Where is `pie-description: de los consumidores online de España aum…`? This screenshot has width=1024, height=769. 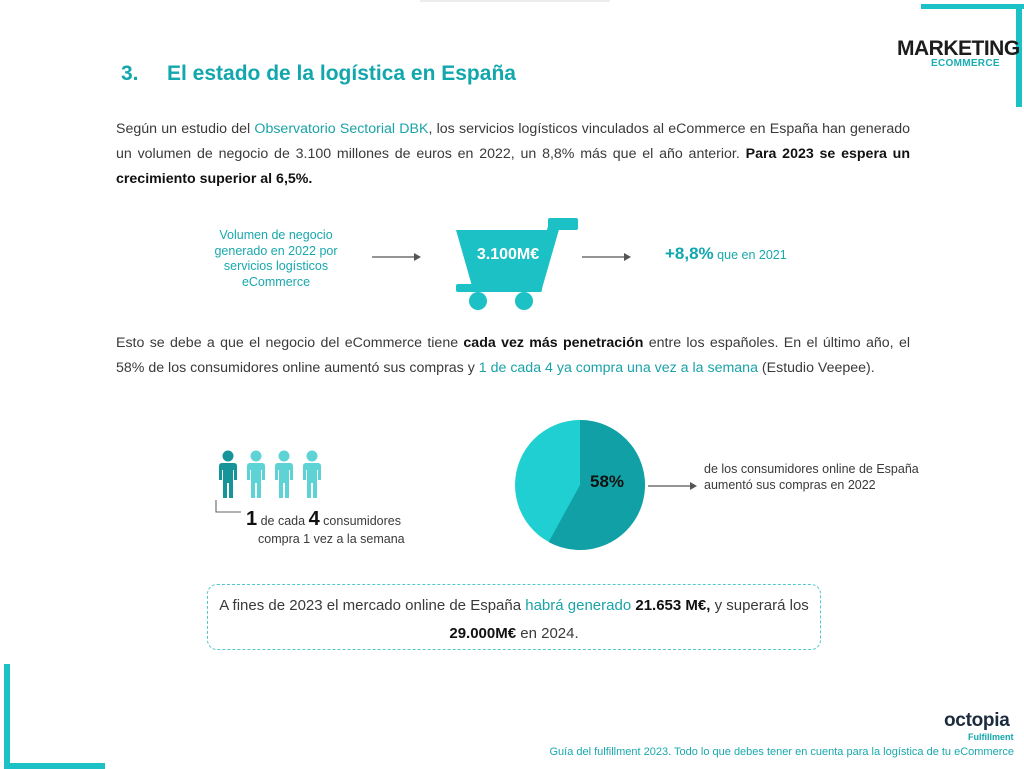 pie-description: de los consumidores online de España aum… is located at coordinates (811, 477).